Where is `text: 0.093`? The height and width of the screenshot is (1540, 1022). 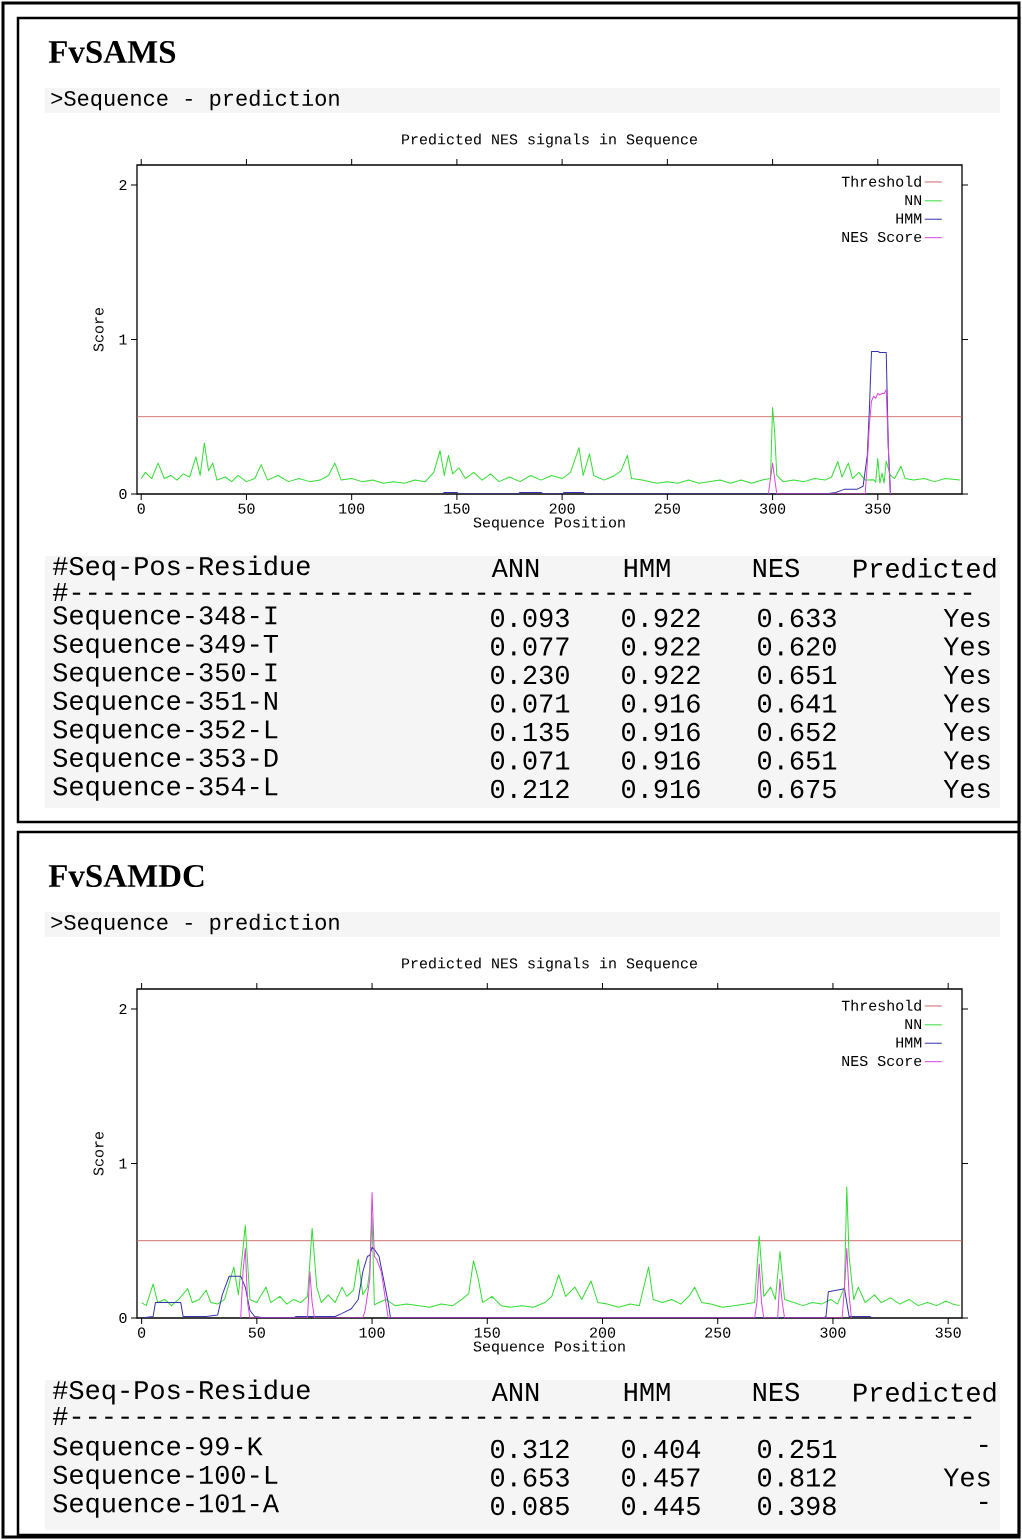
text: 0.093 is located at coordinates (530, 618).